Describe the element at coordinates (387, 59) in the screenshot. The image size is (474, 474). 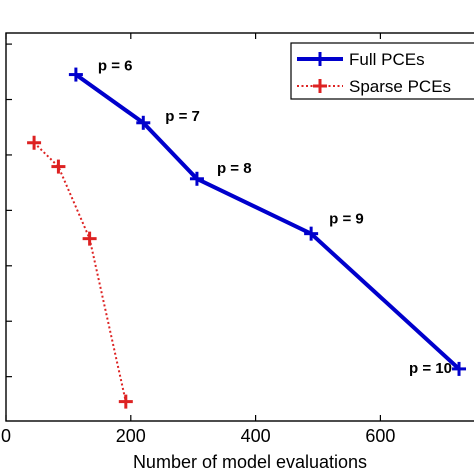
I see `legend-label: Full PCEs` at that location.